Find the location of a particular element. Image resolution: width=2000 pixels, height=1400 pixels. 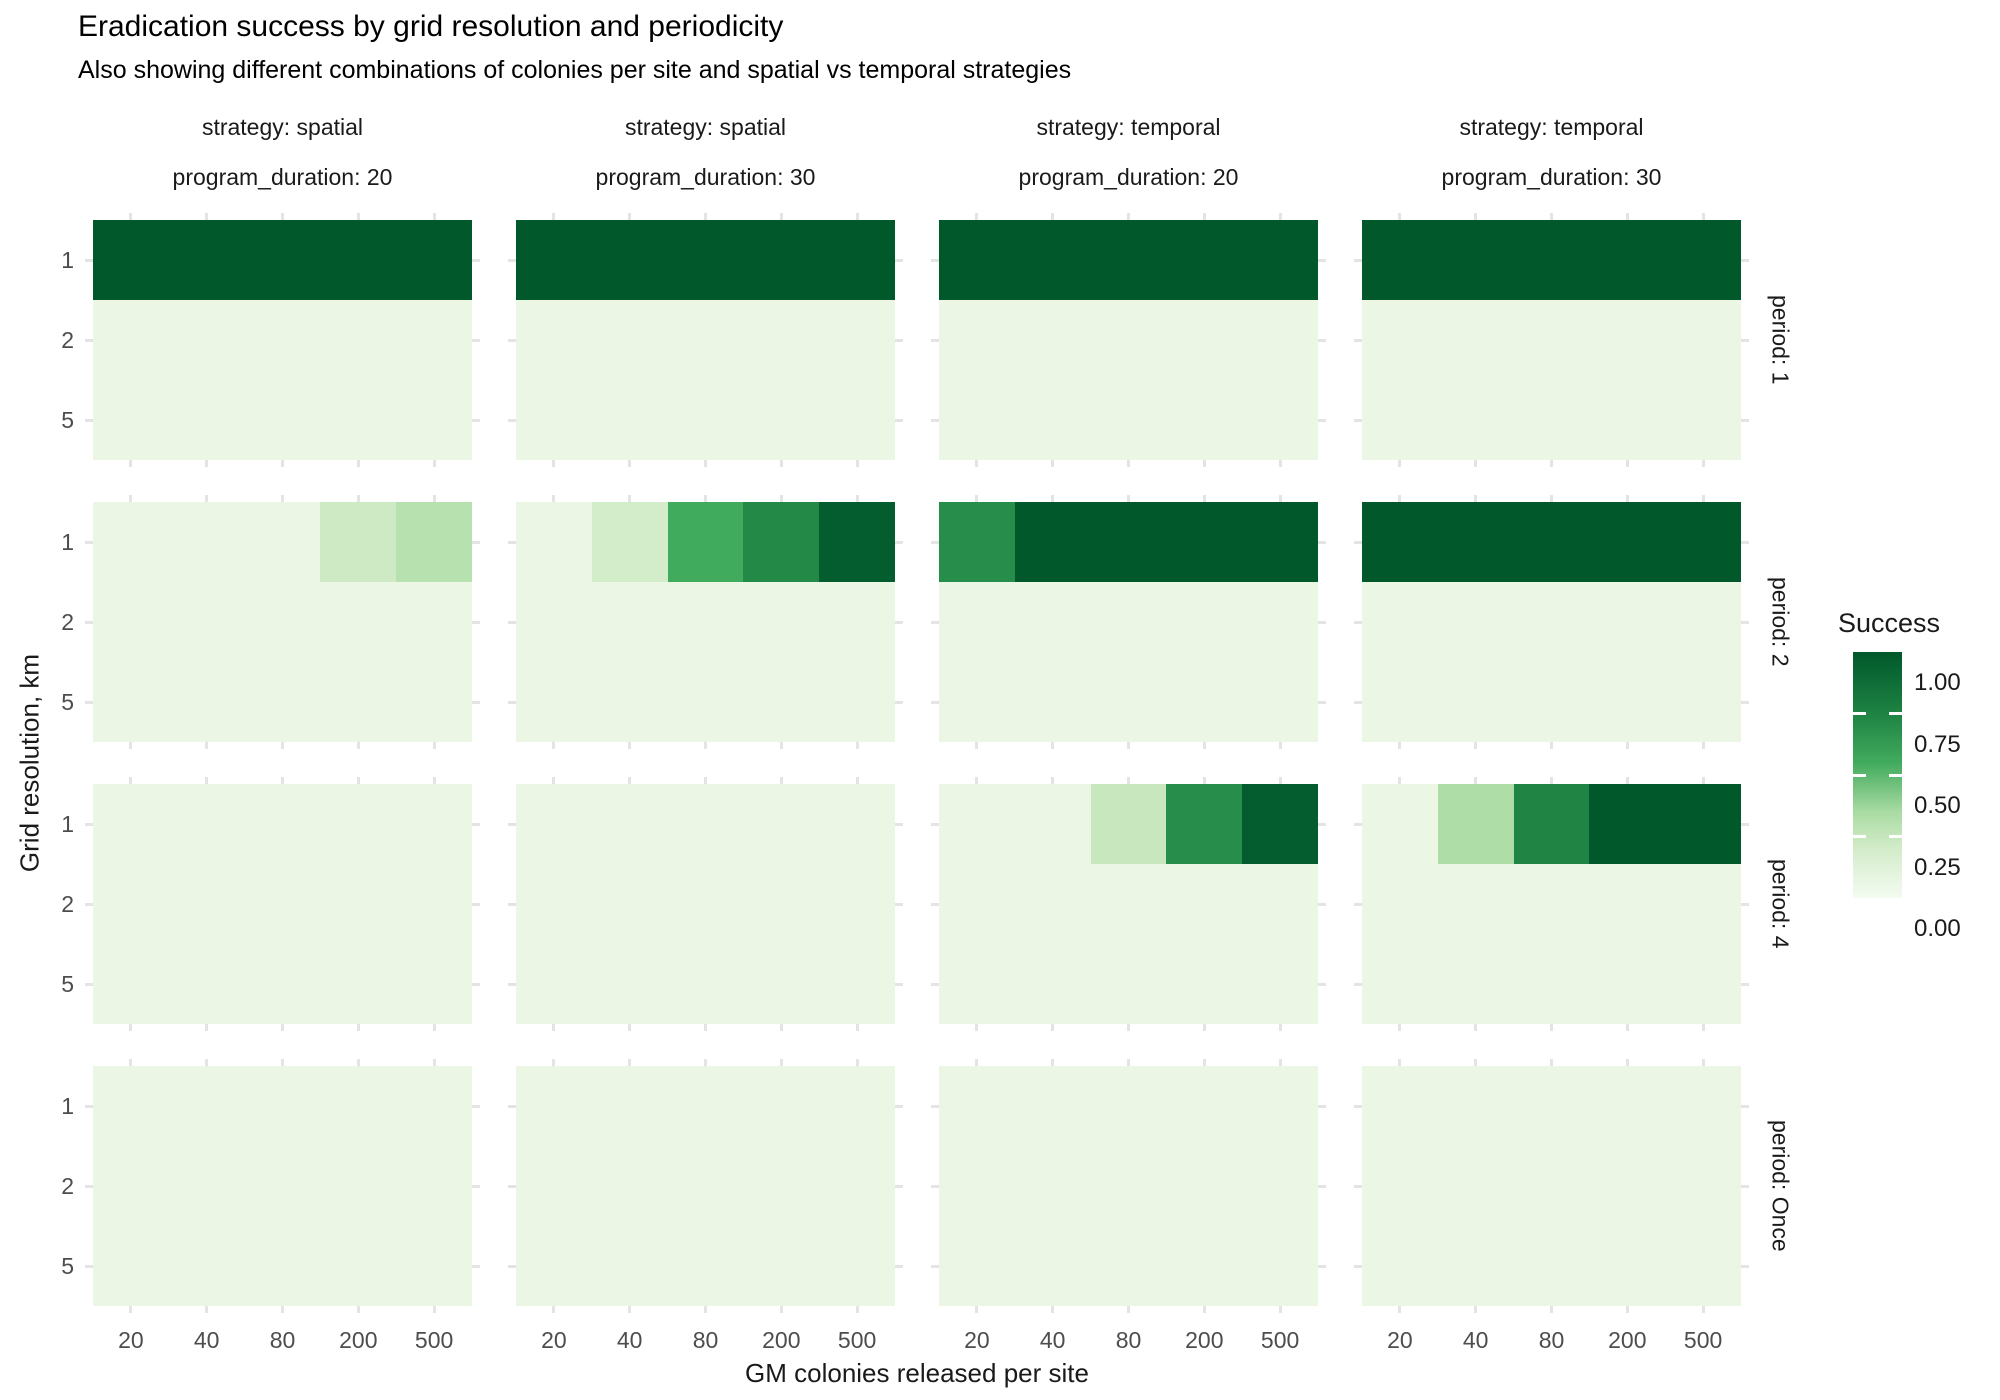

facet-row-strip: period: 1 is located at coordinates (1780, 340).